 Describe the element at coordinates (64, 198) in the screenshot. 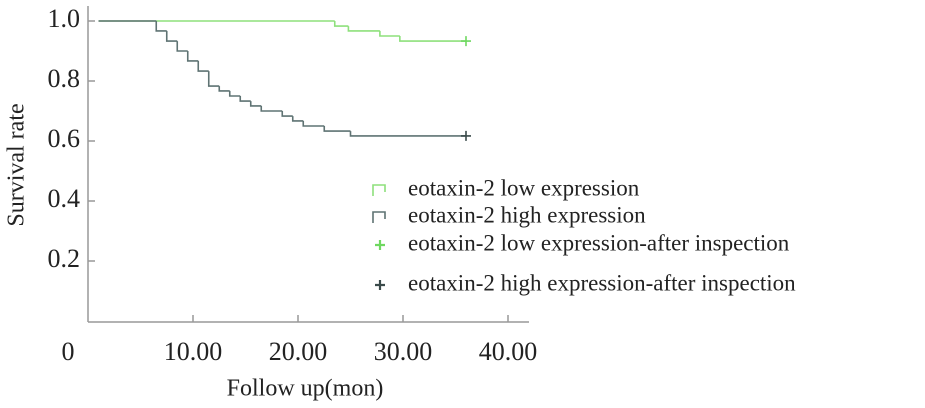

I see `y-tick-label: 0.4` at that location.